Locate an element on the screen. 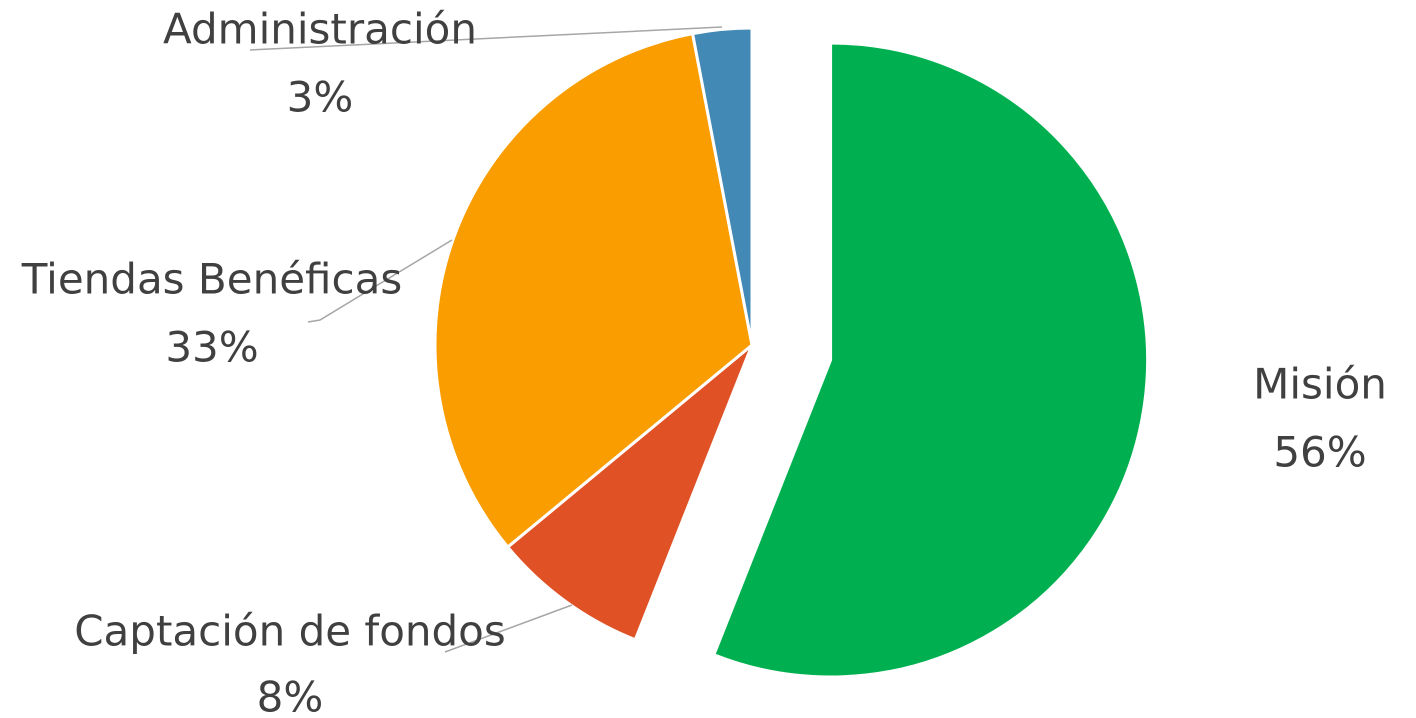 This screenshot has width=1416, height=718. slice-label: Administración is located at coordinates (320, 29).